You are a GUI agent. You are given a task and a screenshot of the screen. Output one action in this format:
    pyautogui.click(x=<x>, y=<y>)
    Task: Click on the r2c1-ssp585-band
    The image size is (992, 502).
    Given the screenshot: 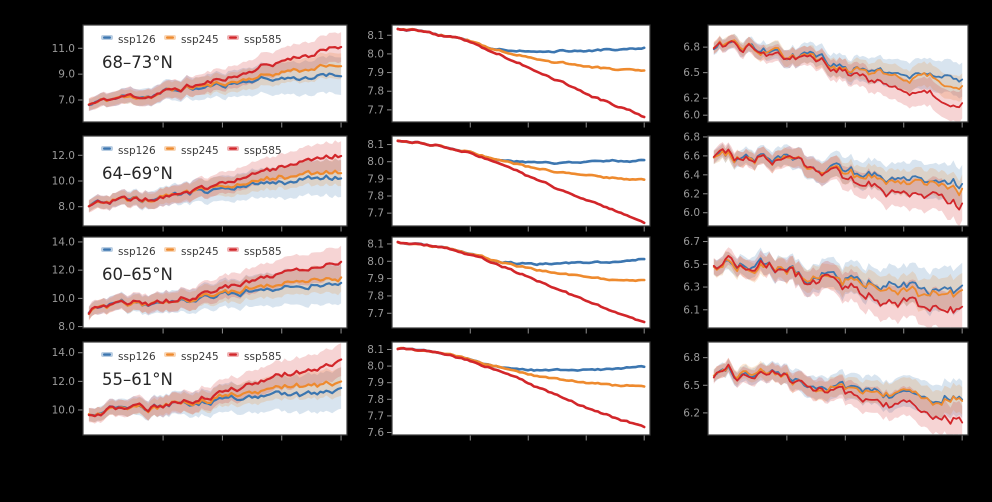 What is the action you would take?
    pyautogui.click(x=215, y=176)
    